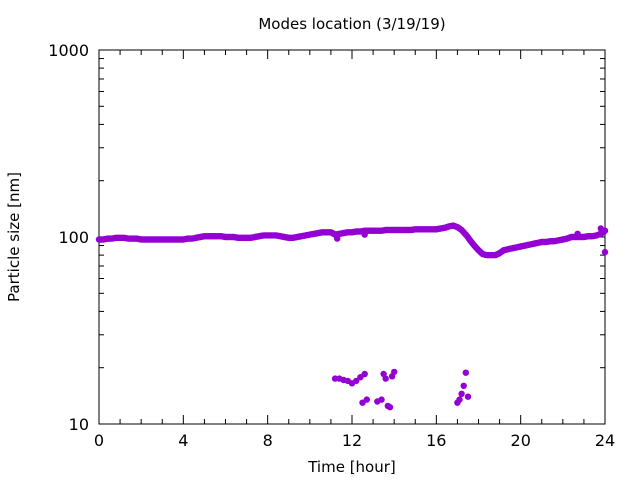 Image resolution: width=640 pixels, height=480 pixels. What do you see at coordinates (183, 440) in the screenshot?
I see `x-tick-label: 4` at bounding box center [183, 440].